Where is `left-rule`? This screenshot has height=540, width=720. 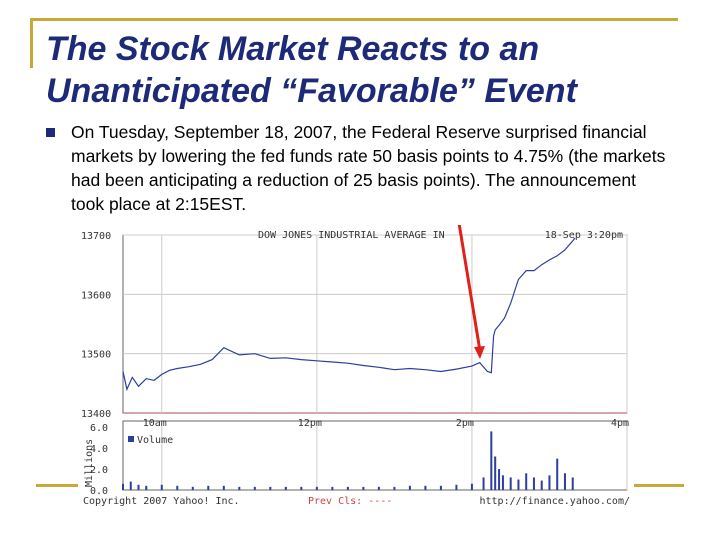
left-rule is located at coordinates (31, 43).